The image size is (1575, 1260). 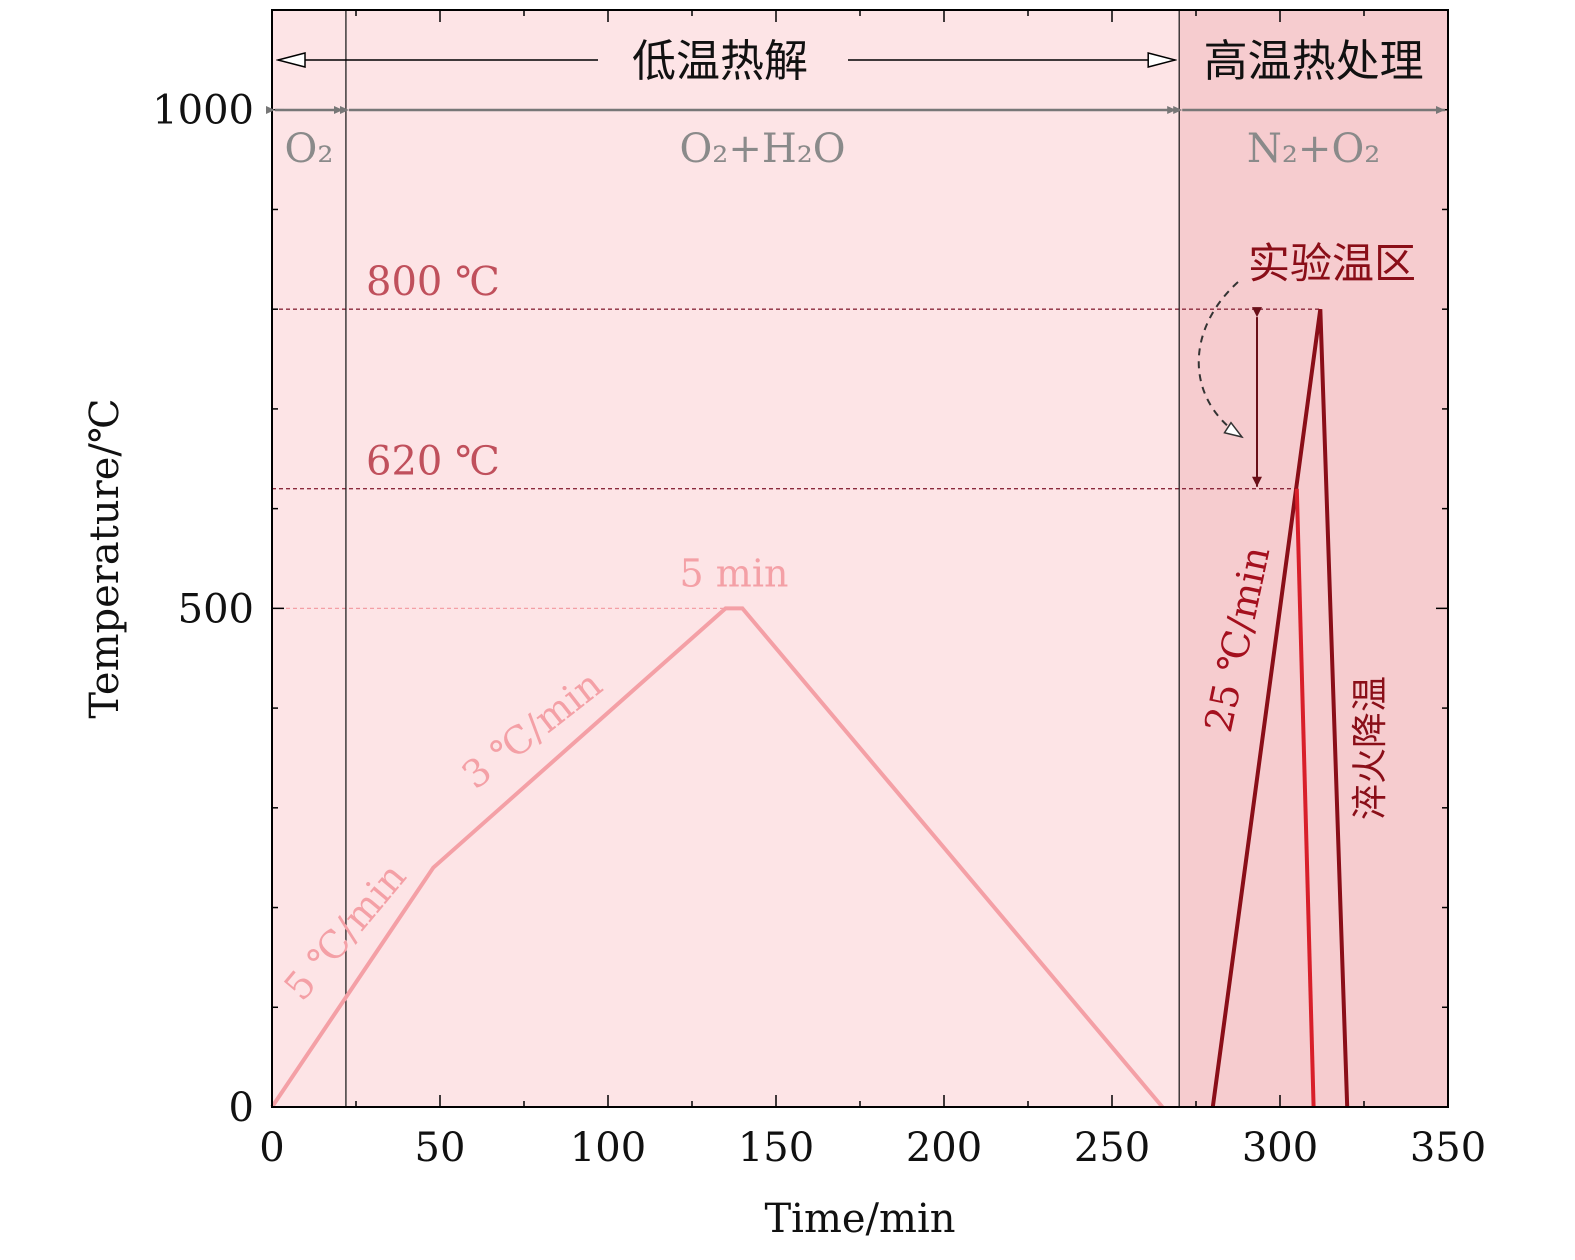 I want to click on x-tick-label: 150, so click(x=776, y=1148).